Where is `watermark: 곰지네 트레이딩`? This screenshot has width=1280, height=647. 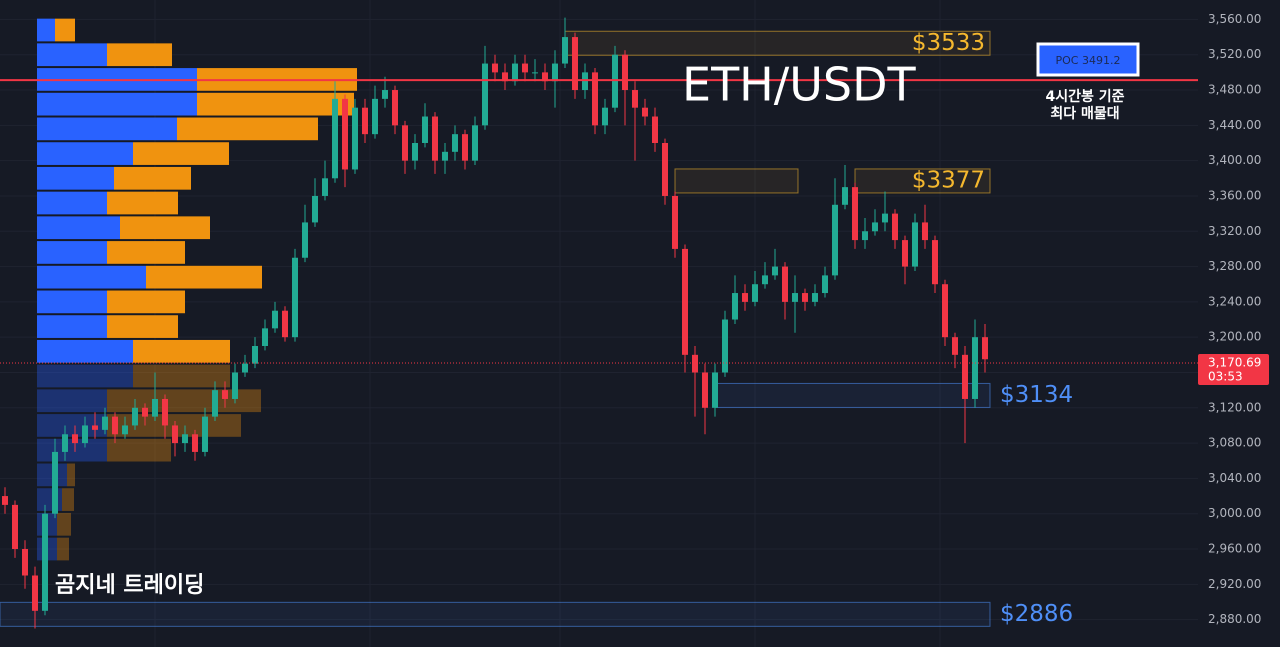 watermark: 곰지네 트레이딩 is located at coordinates (129, 585).